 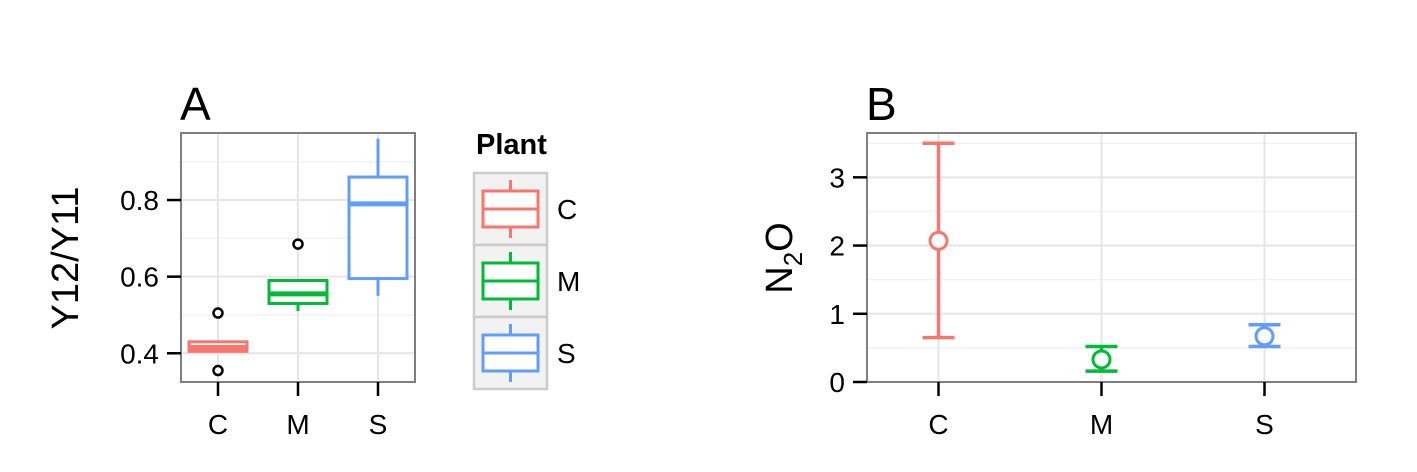 I want to click on panel-b-y-axis-title-main: N, so click(x=780, y=279).